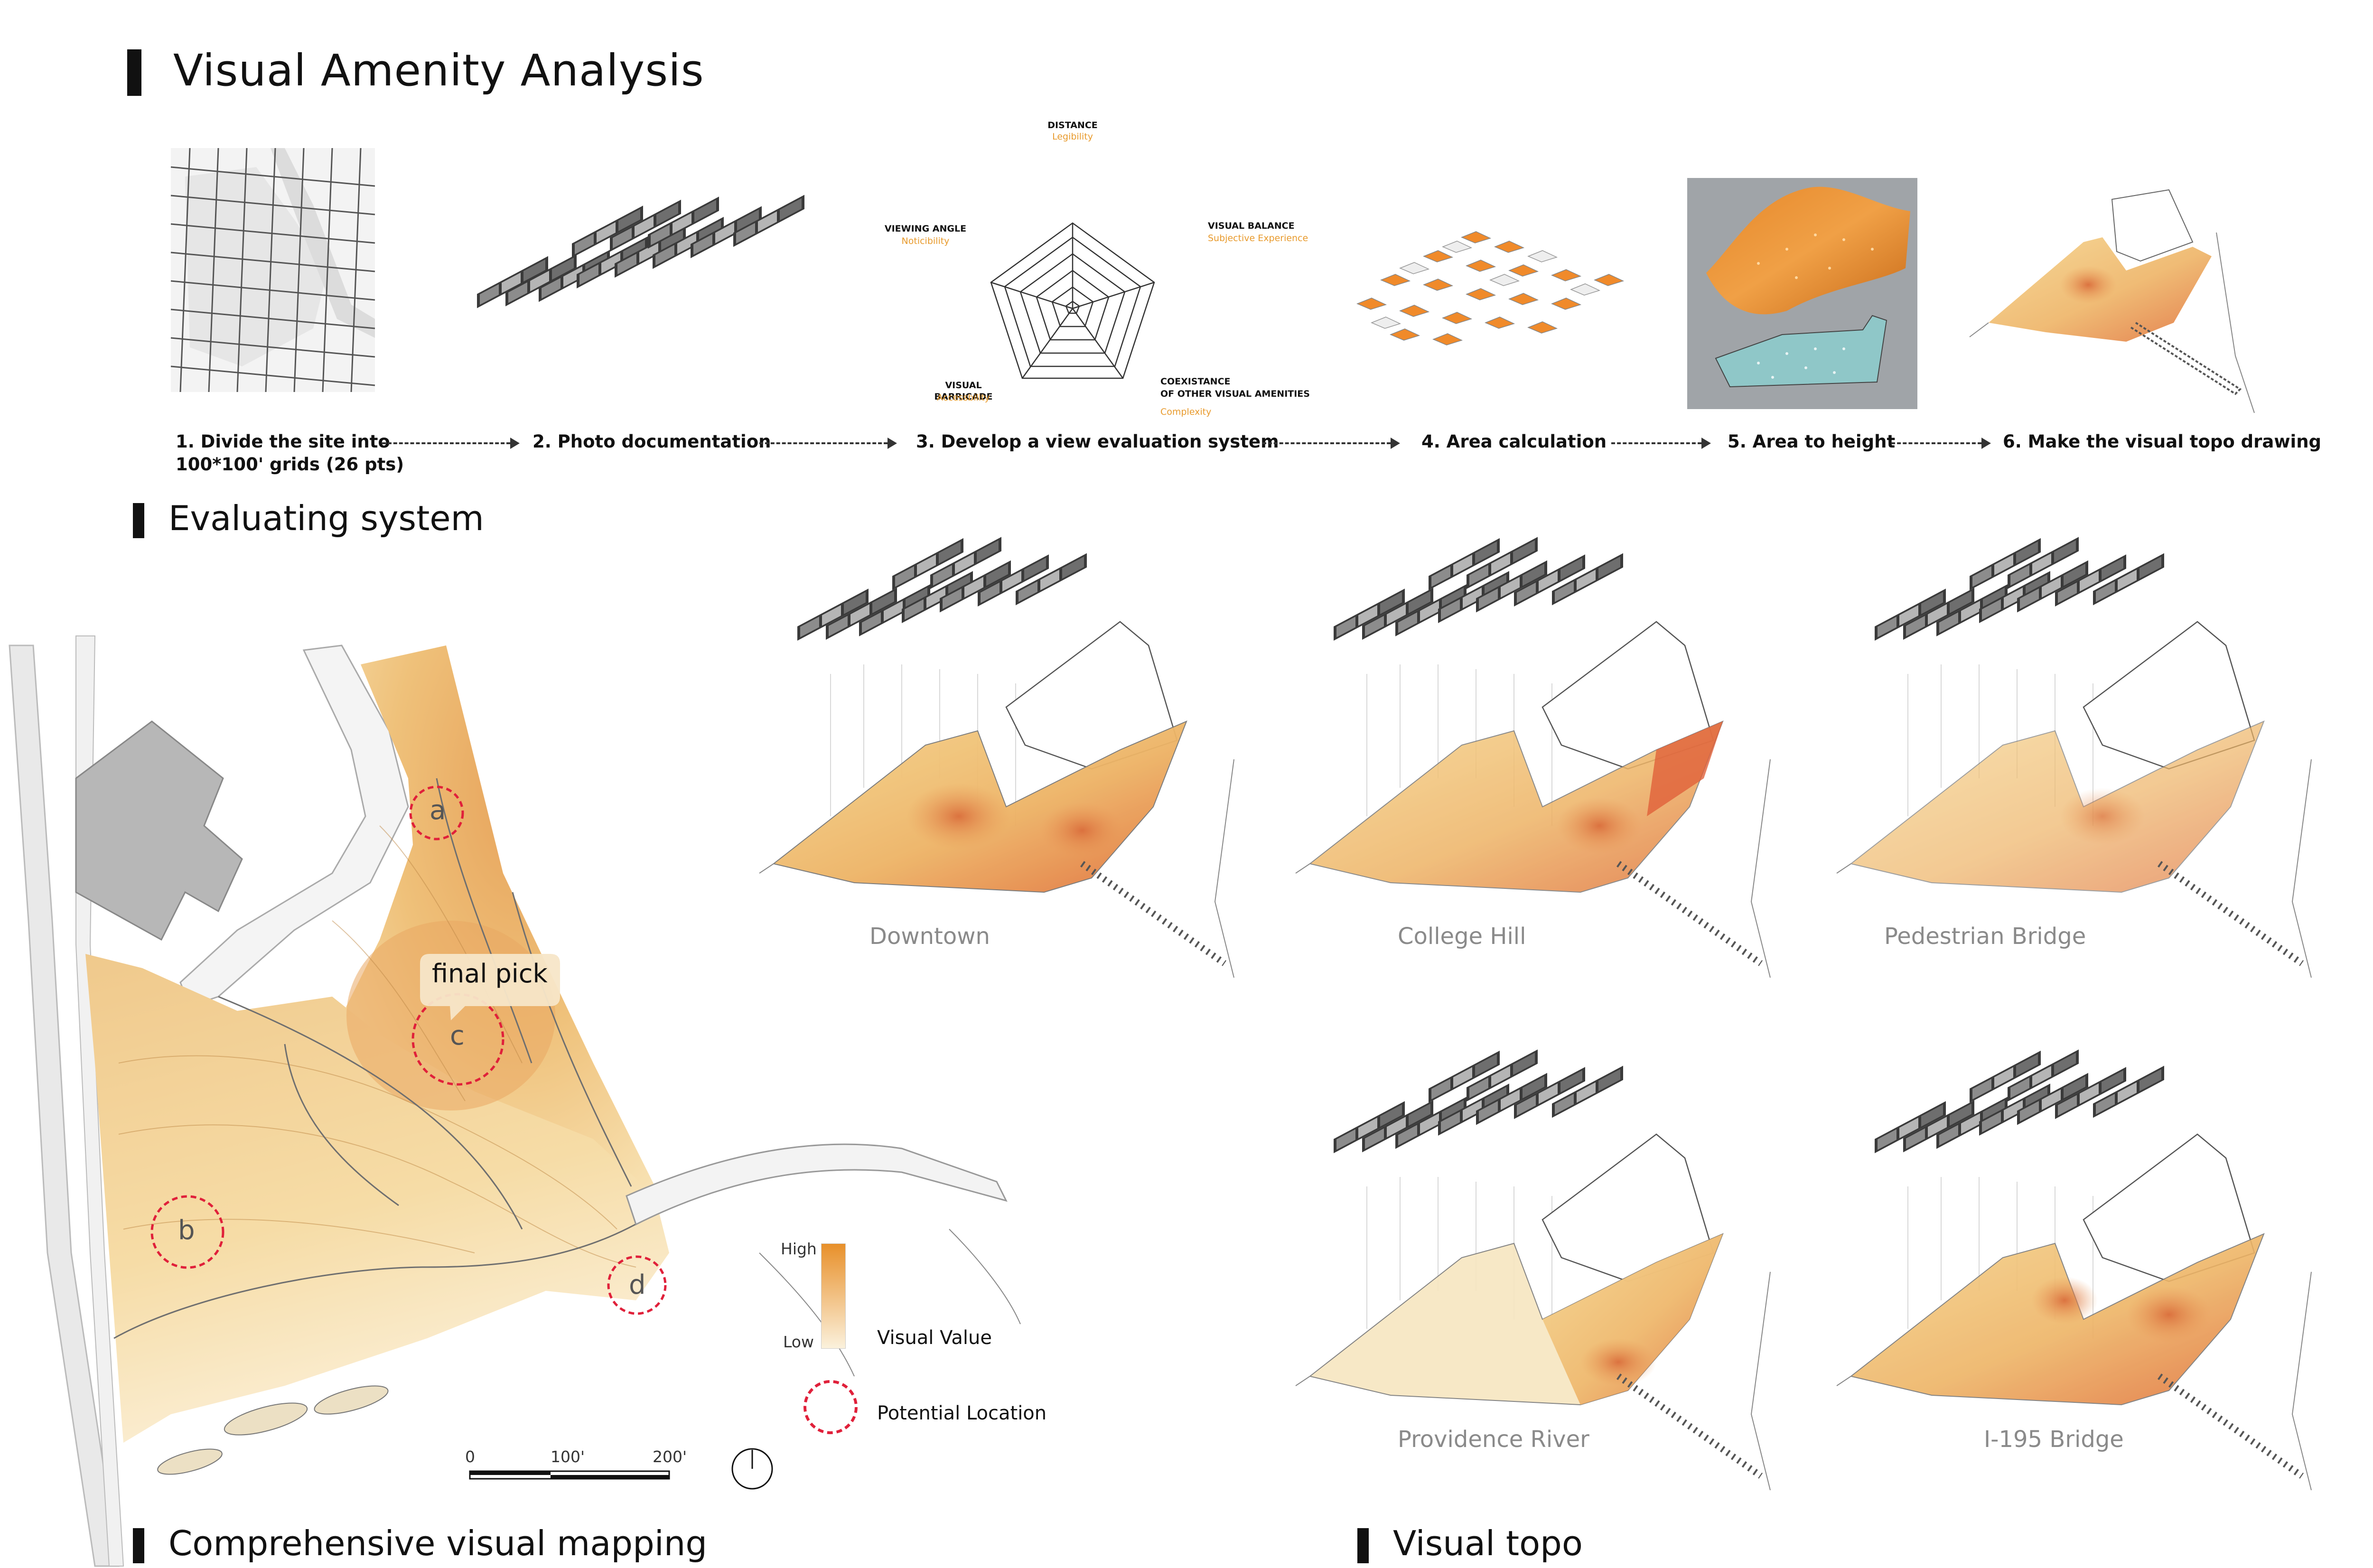 The width and height of the screenshot is (2373, 1568). Describe the element at coordinates (963, 391) in the screenshot. I see `radar-axis-visual-barricade: VISUAL BARRICADE` at that location.